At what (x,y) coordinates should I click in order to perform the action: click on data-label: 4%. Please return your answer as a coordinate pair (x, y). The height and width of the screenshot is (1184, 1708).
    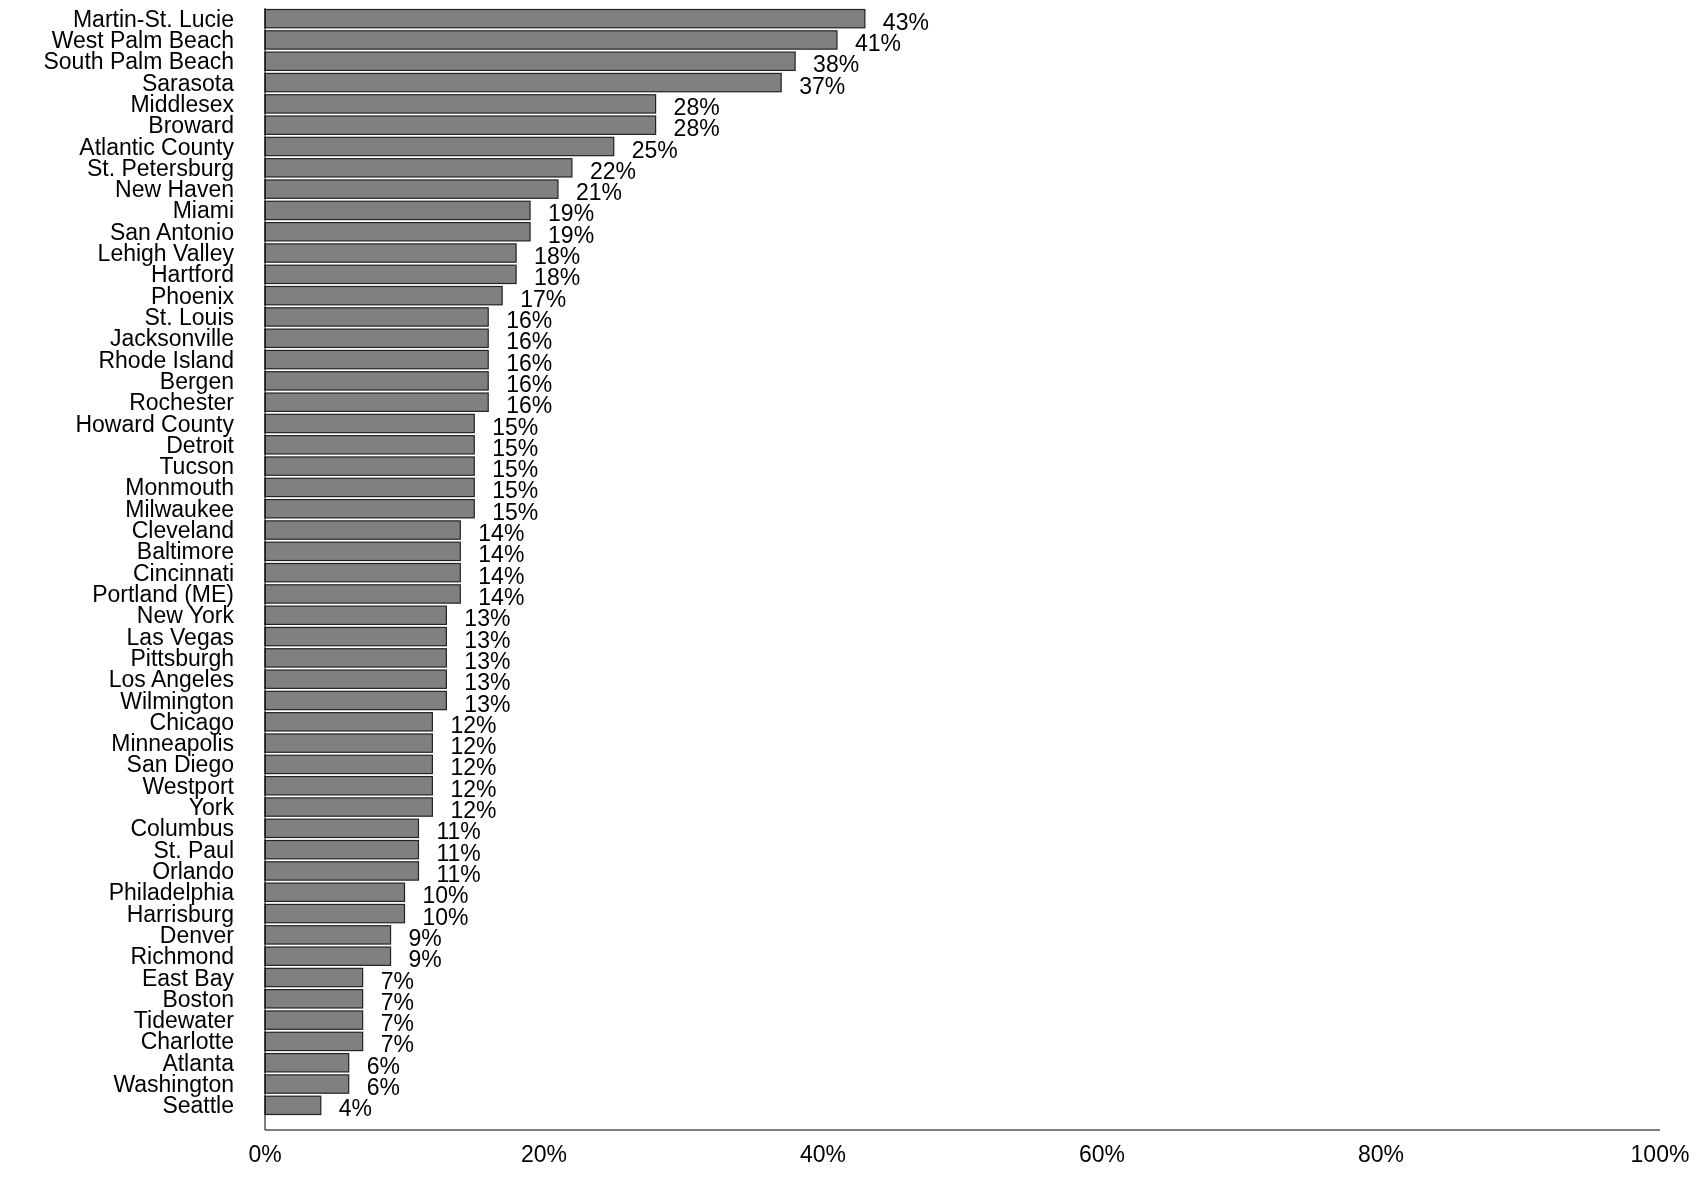
    Looking at the image, I should click on (355, 1108).